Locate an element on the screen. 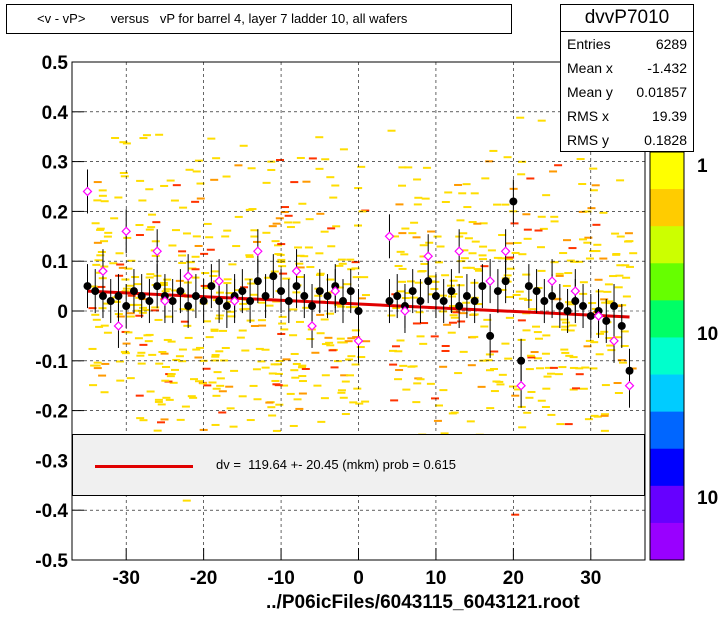 The height and width of the screenshot is (620, 720). x-tick-label: -10 is located at coordinates (280, 578).